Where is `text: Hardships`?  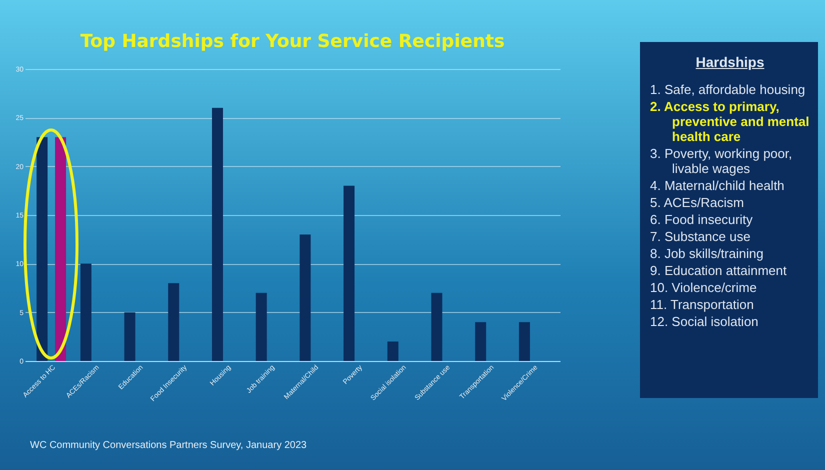 text: Hardships is located at coordinates (730, 62).